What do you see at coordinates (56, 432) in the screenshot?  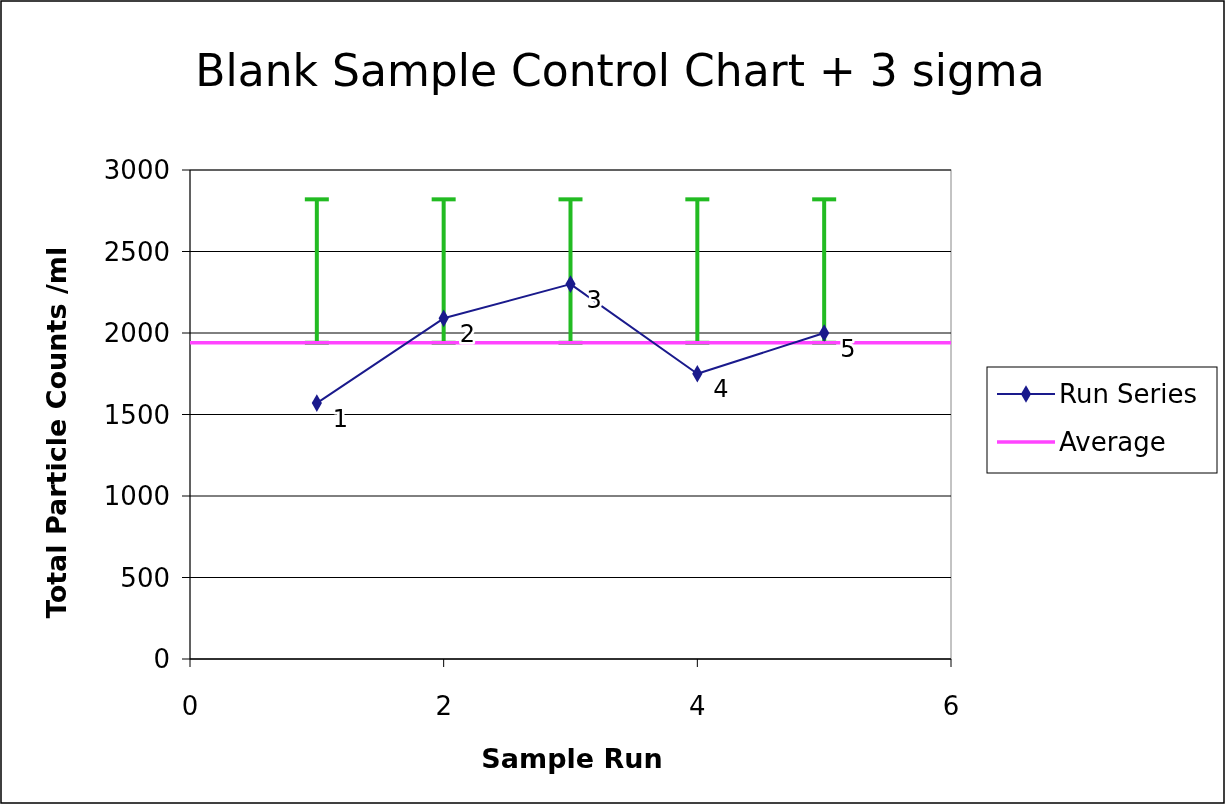 I see `y-axis-title: Total Particle Counts /ml` at bounding box center [56, 432].